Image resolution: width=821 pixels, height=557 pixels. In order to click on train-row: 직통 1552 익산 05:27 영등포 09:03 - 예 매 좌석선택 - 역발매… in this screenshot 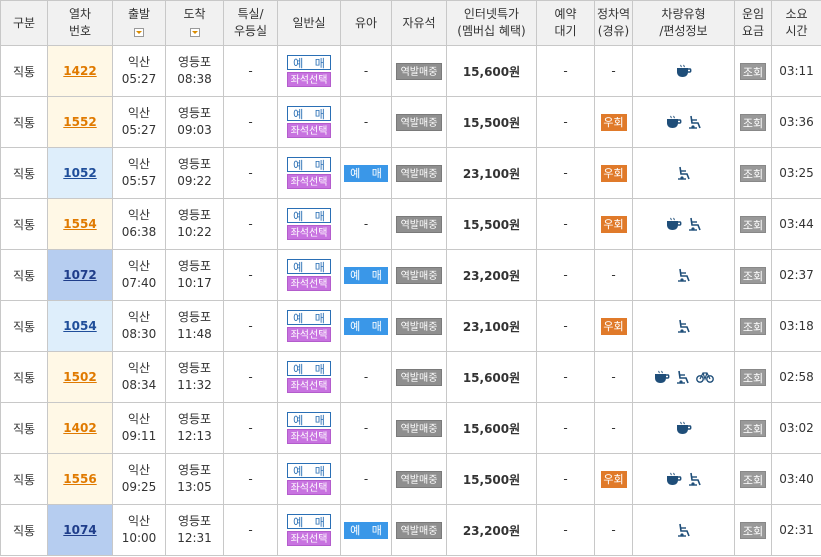, I will do `click(410, 122)`.